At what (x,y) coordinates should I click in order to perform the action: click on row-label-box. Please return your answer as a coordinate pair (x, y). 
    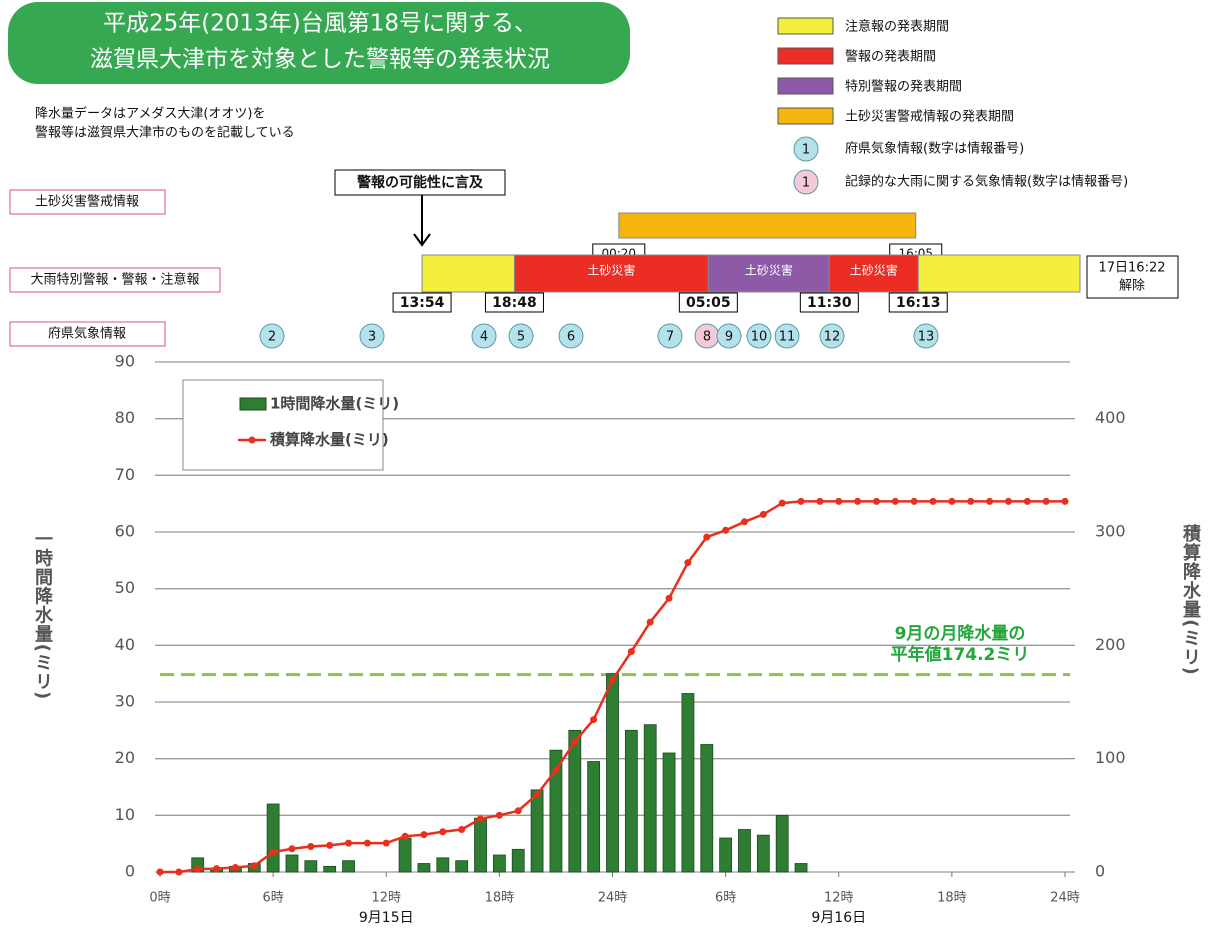
    Looking at the image, I should click on (115, 280).